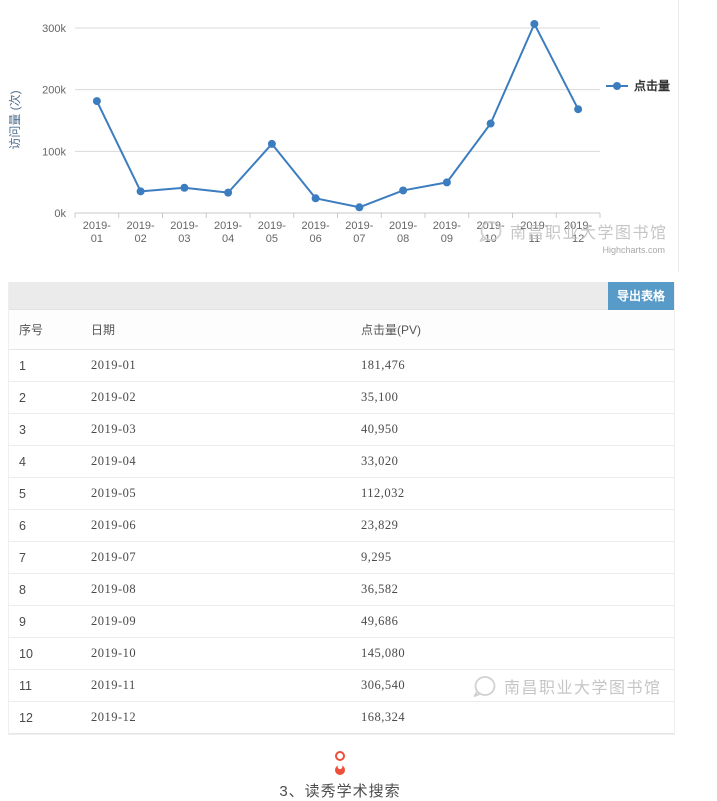 This screenshot has width=717, height=801. What do you see at coordinates (216, 653) in the screenshot?
I see `row-date: 2019-10` at bounding box center [216, 653].